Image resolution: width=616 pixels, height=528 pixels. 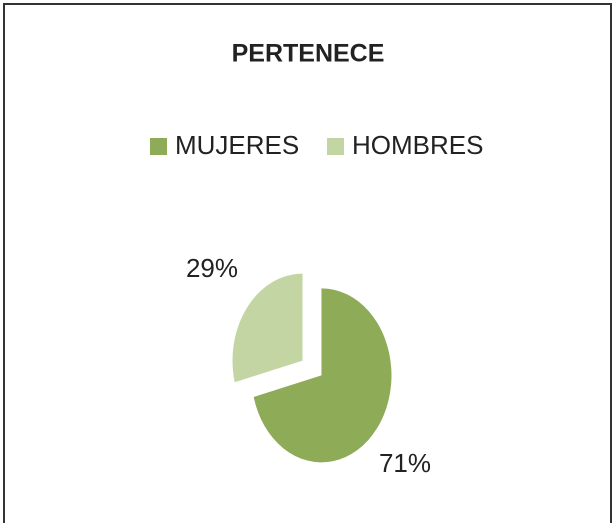 What do you see at coordinates (417, 145) in the screenshot?
I see `legend-label: HOMBRES` at bounding box center [417, 145].